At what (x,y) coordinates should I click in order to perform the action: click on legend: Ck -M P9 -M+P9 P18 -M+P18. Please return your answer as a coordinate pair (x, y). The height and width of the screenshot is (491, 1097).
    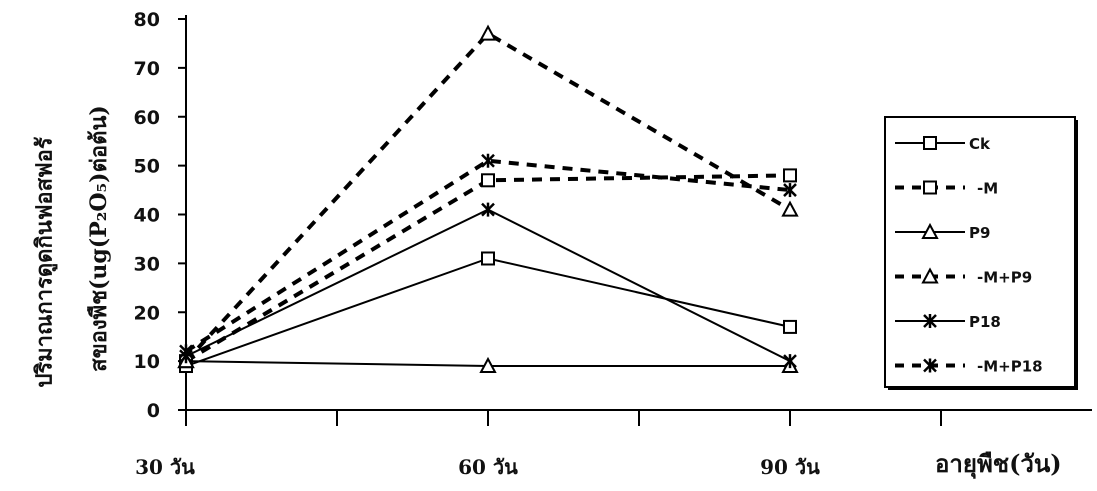
    Looking at the image, I should click on (981, 253).